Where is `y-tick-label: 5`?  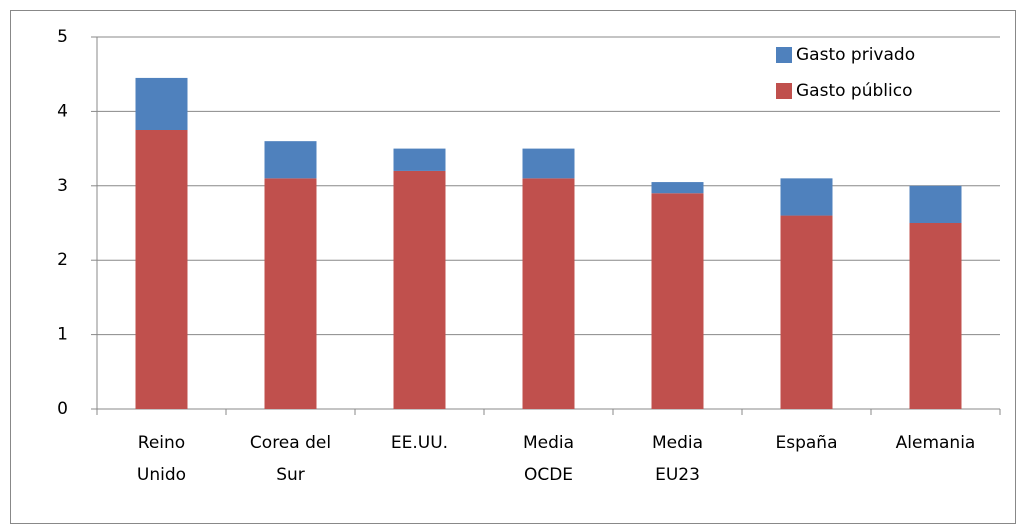
y-tick-label: 5 is located at coordinates (62, 37).